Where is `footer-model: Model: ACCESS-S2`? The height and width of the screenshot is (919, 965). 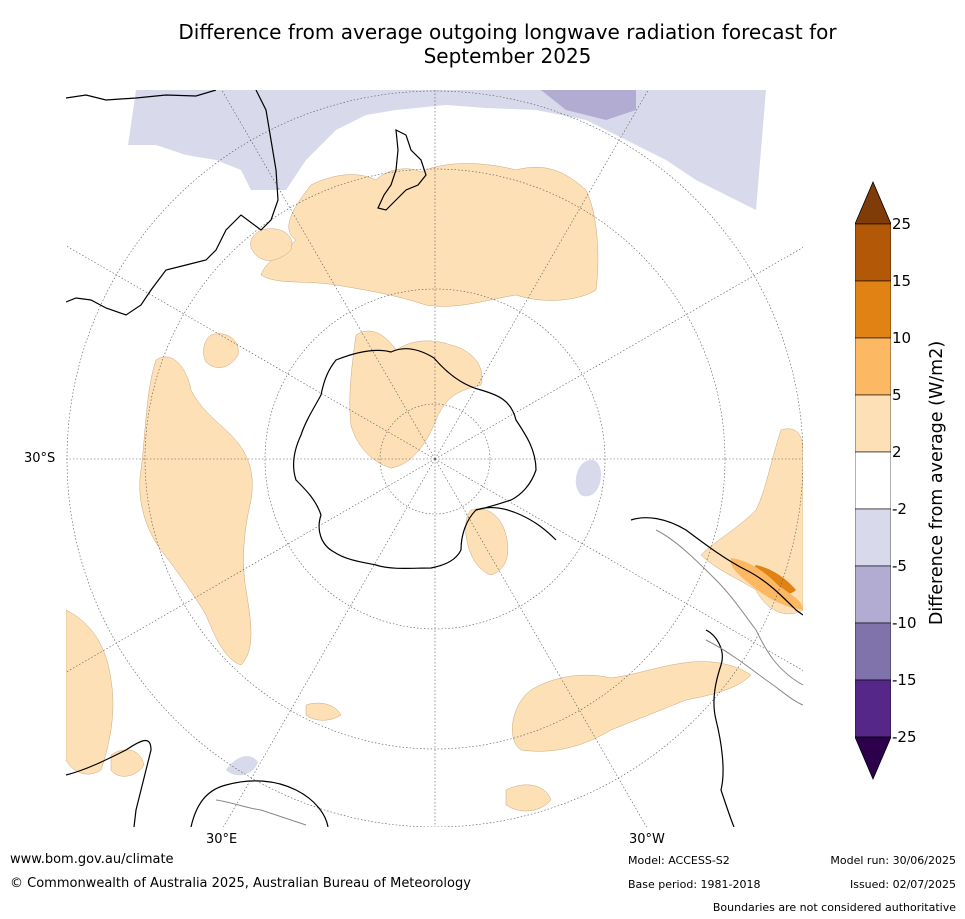 footer-model: Model: ACCESS-S2 is located at coordinates (679, 860).